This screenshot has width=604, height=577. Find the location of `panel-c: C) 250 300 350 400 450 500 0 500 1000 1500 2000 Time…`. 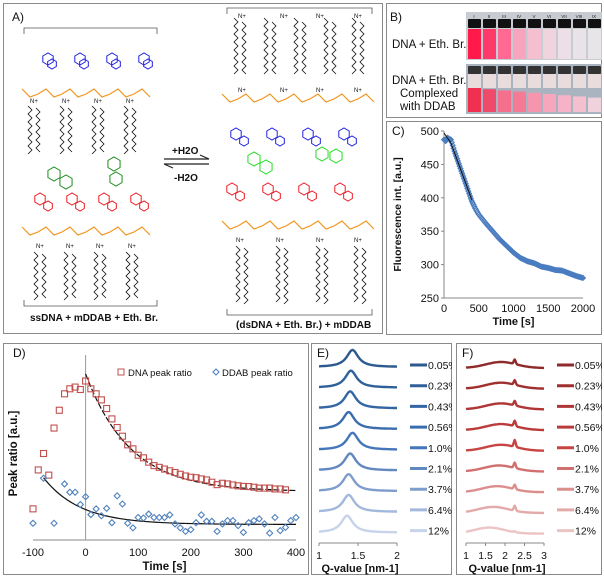

panel-c: C) 250 300 350 400 450 500 0 500 1000 1500 2000 Time… is located at coordinates (494, 228).